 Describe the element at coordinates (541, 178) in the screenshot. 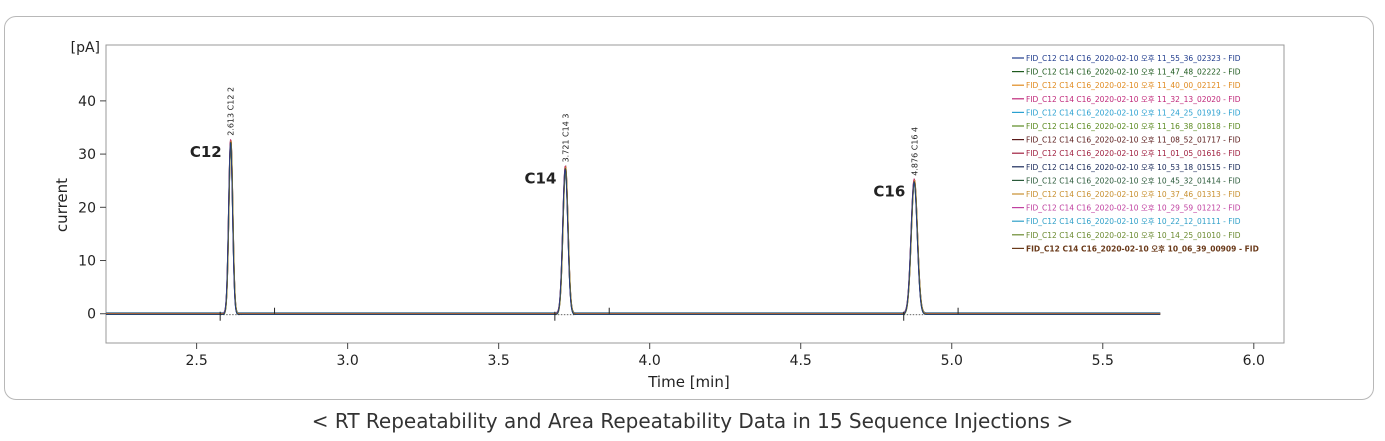

I see `peak-label: C14` at that location.